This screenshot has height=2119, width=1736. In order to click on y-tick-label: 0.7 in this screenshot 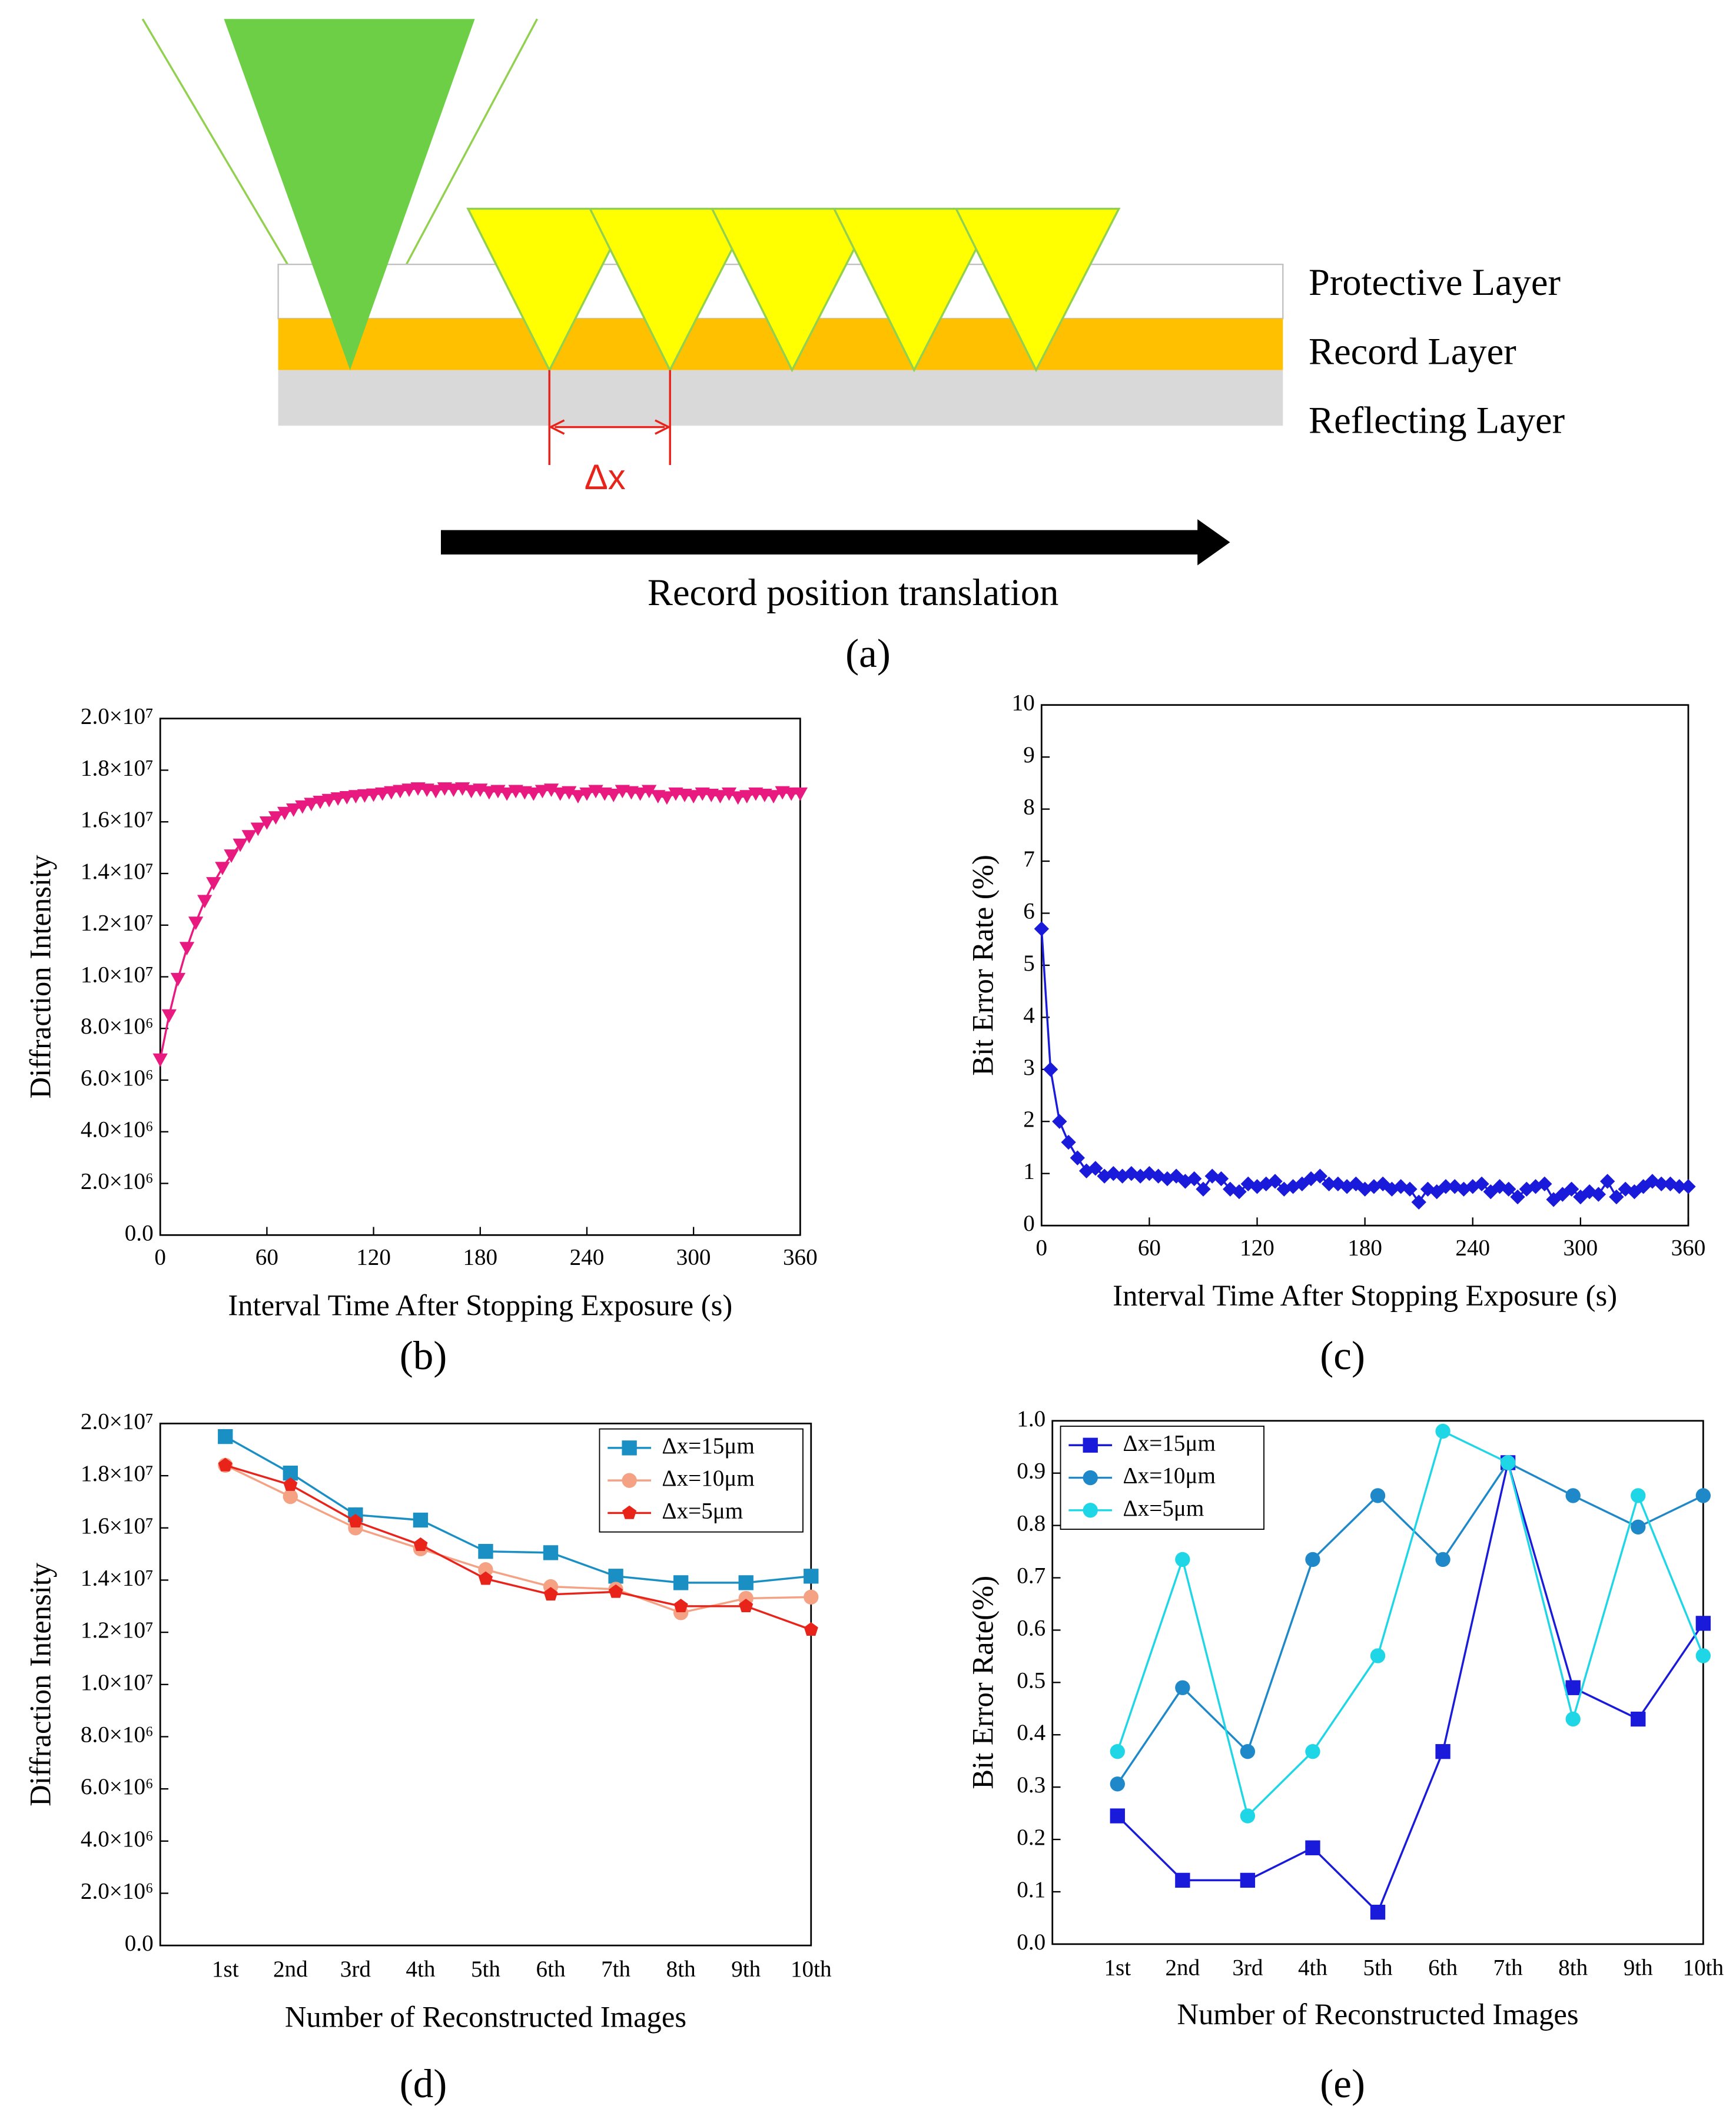, I will do `click(1031, 1576)`.